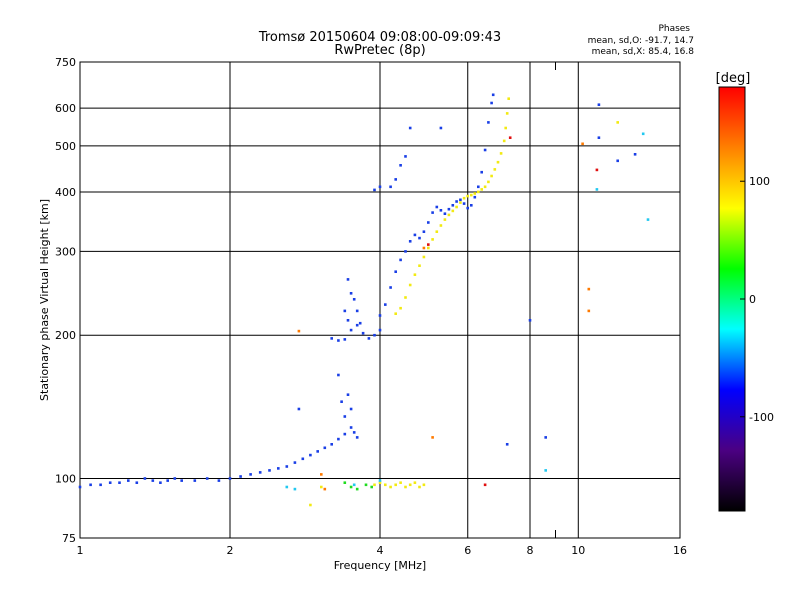 Image resolution: width=800 pixels, height=600 pixels. What do you see at coordinates (745, 291) in the screenshot?
I see `phase-colorbar: [deg] 100 0 -100` at bounding box center [745, 291].